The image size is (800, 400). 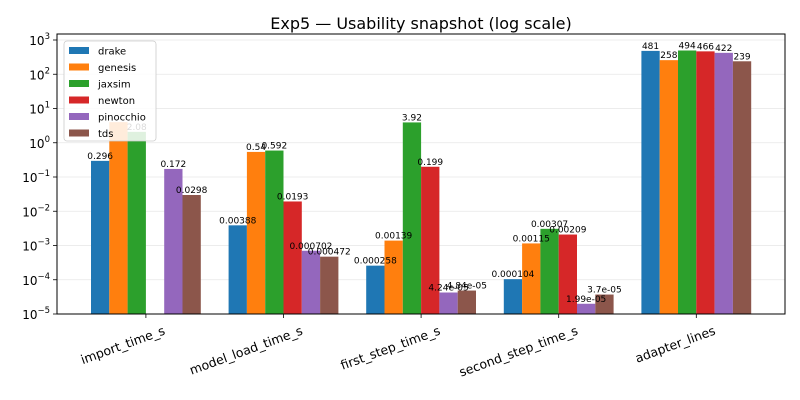 I want to click on bar-jaxsim-adapter-lines, so click(x=687, y=182).